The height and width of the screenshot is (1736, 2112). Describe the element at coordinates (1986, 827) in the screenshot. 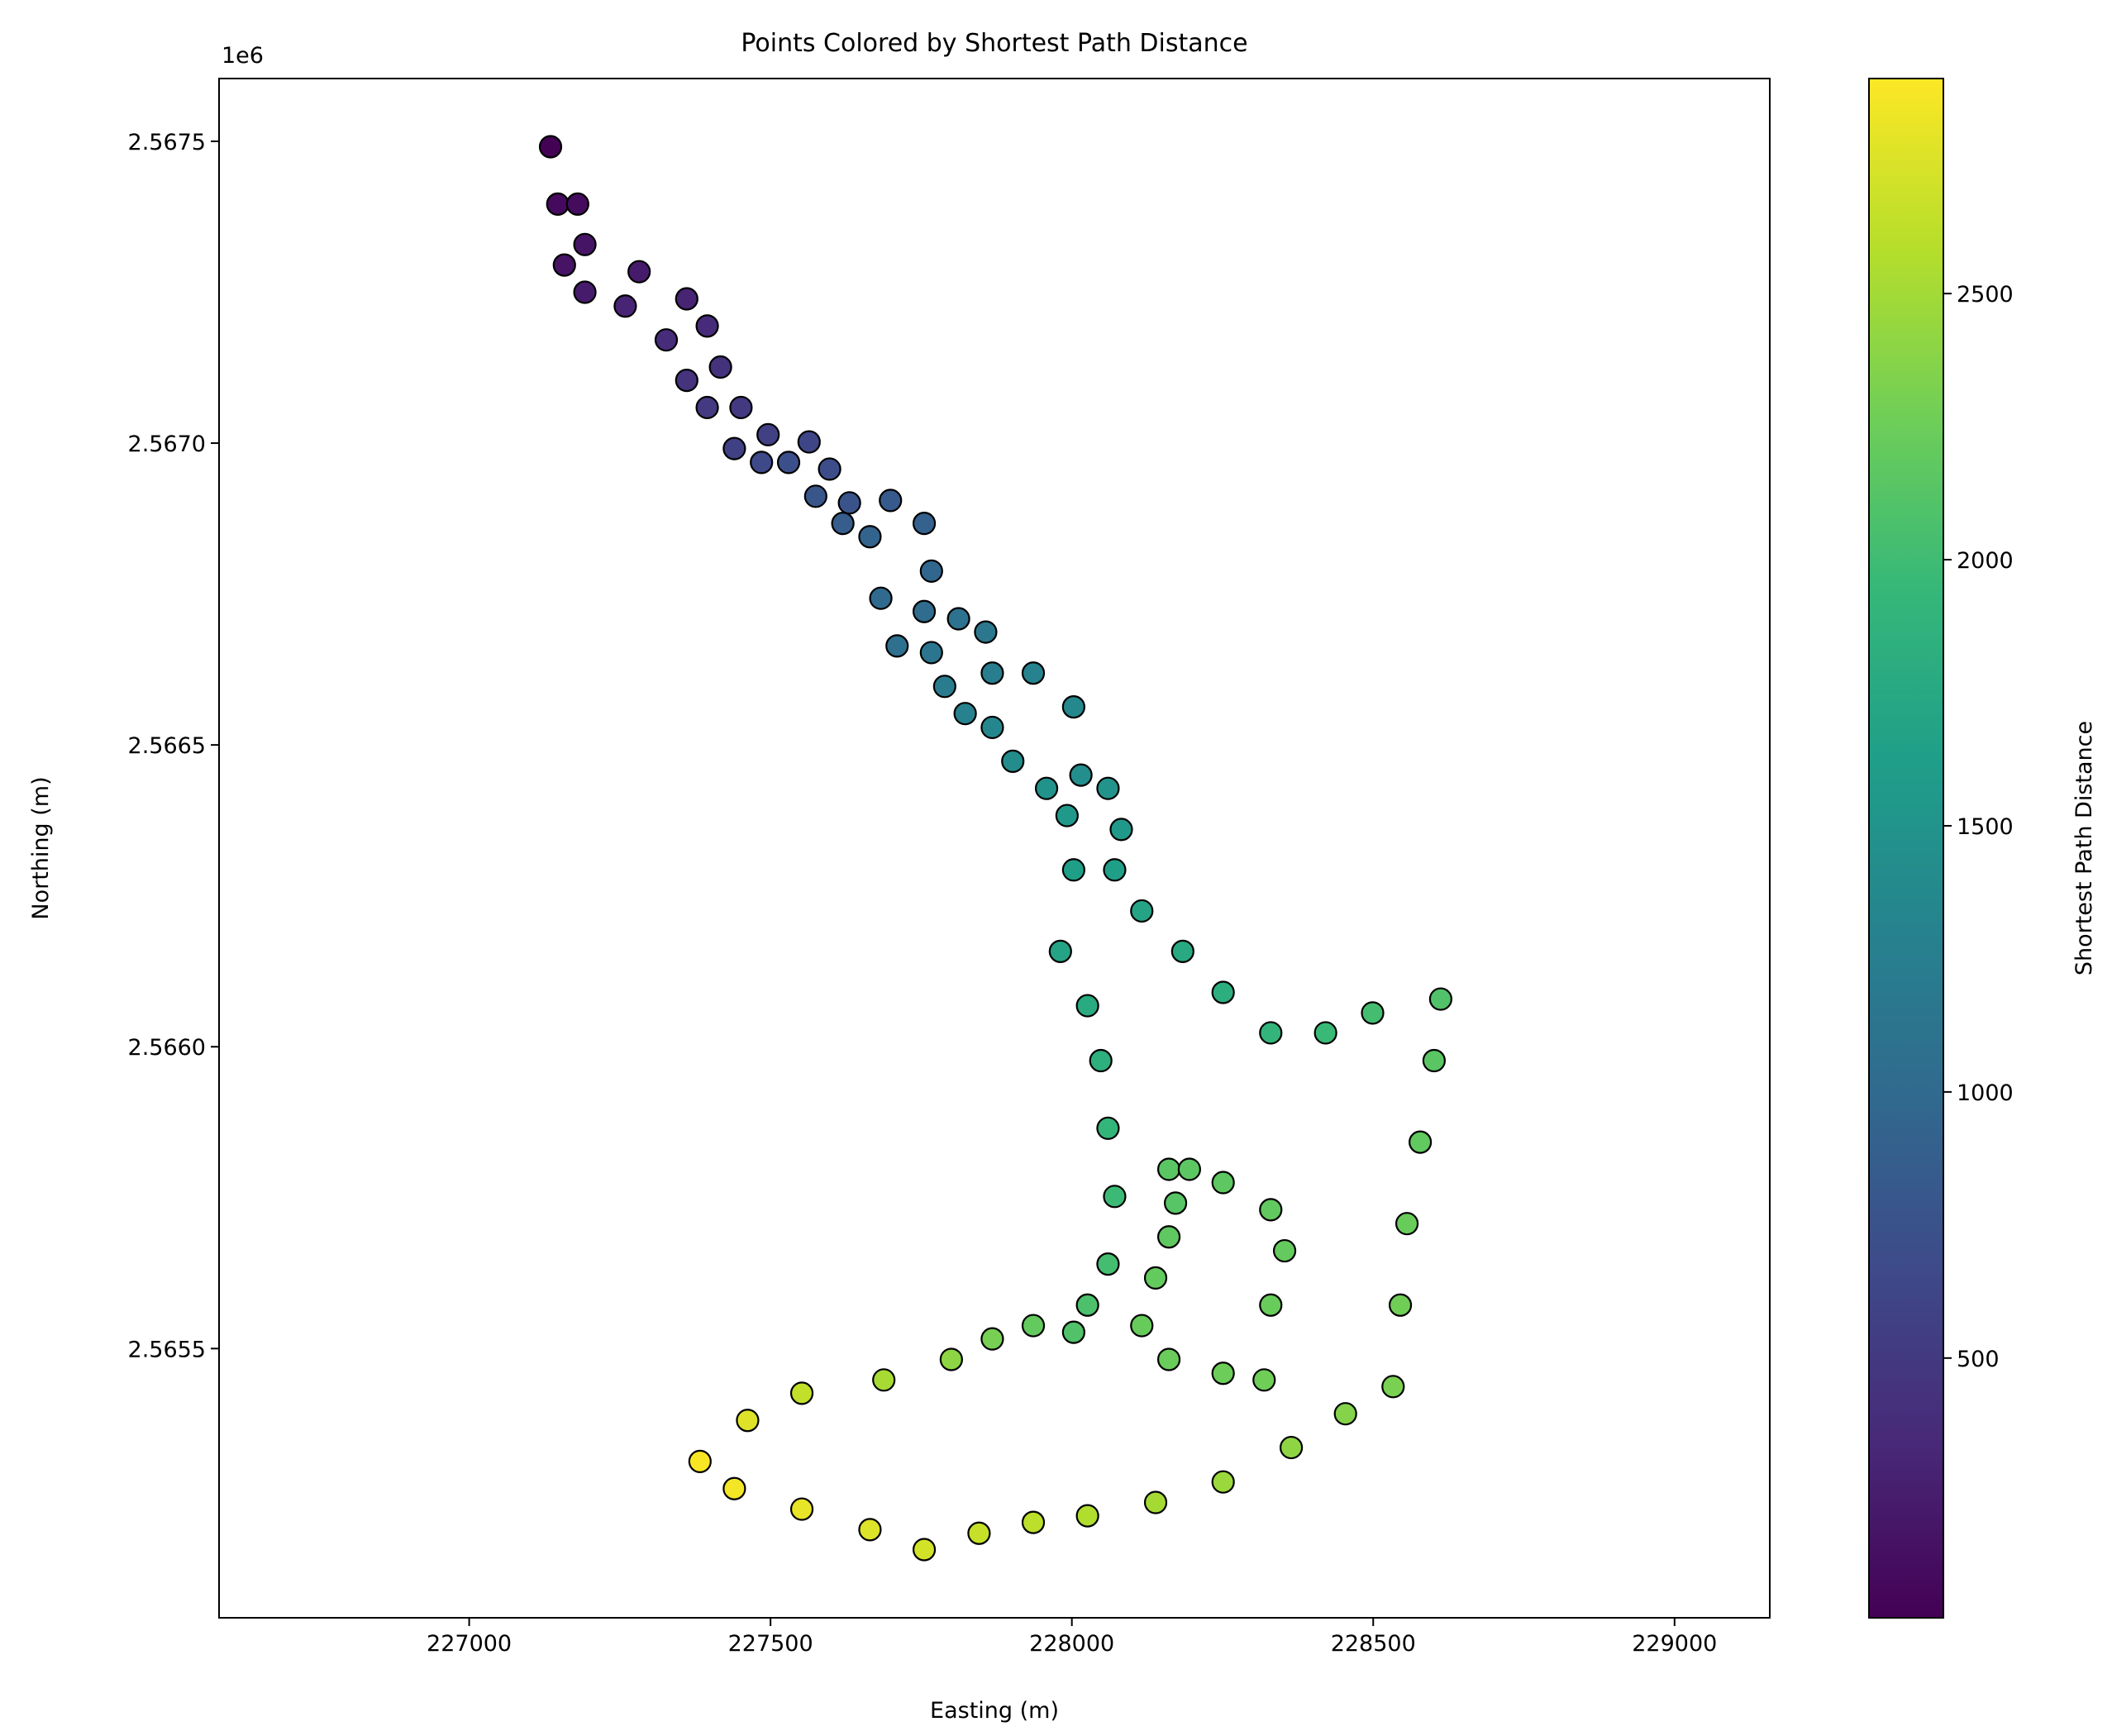

I see `colorbar-tick-label: 1500` at that location.